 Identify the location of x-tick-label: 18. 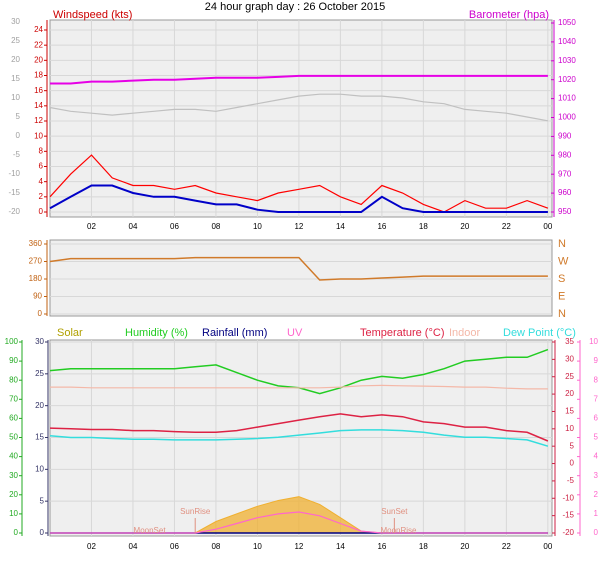
(423, 226).